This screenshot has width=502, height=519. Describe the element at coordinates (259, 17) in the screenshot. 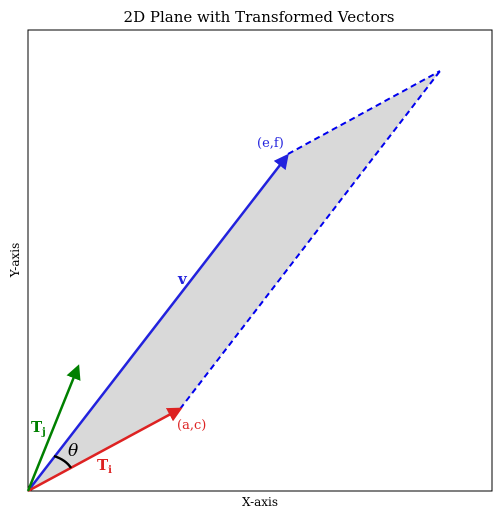

I see `figure-title: 2D Plane with Transformed Vectors` at that location.